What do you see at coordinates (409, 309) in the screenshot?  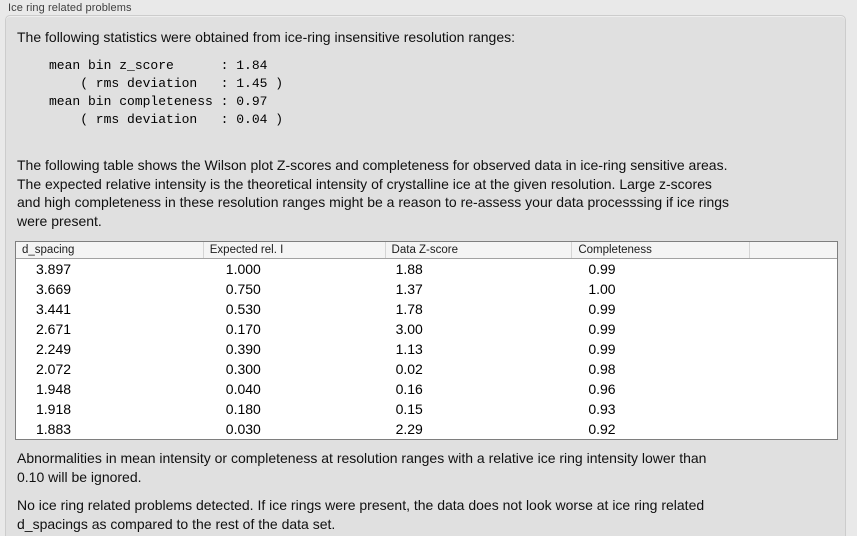 I see `table-cell: 1.78` at bounding box center [409, 309].